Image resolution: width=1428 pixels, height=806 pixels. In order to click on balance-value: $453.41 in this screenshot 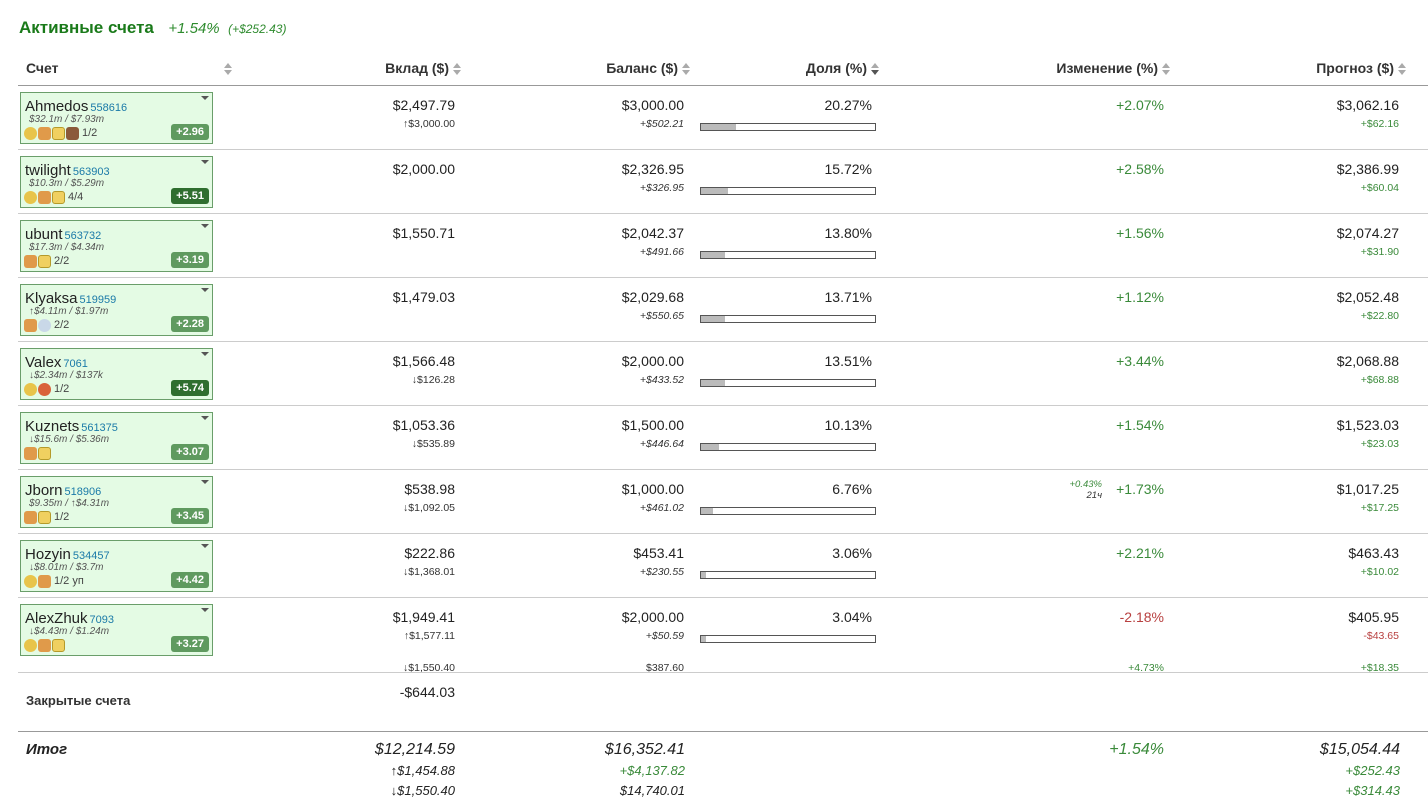, I will do `click(658, 553)`.